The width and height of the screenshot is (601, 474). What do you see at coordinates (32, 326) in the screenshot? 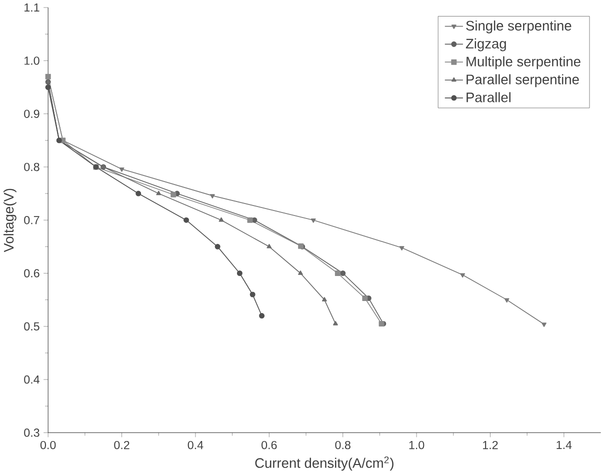
I see `y-tick-label: 0.5` at bounding box center [32, 326].